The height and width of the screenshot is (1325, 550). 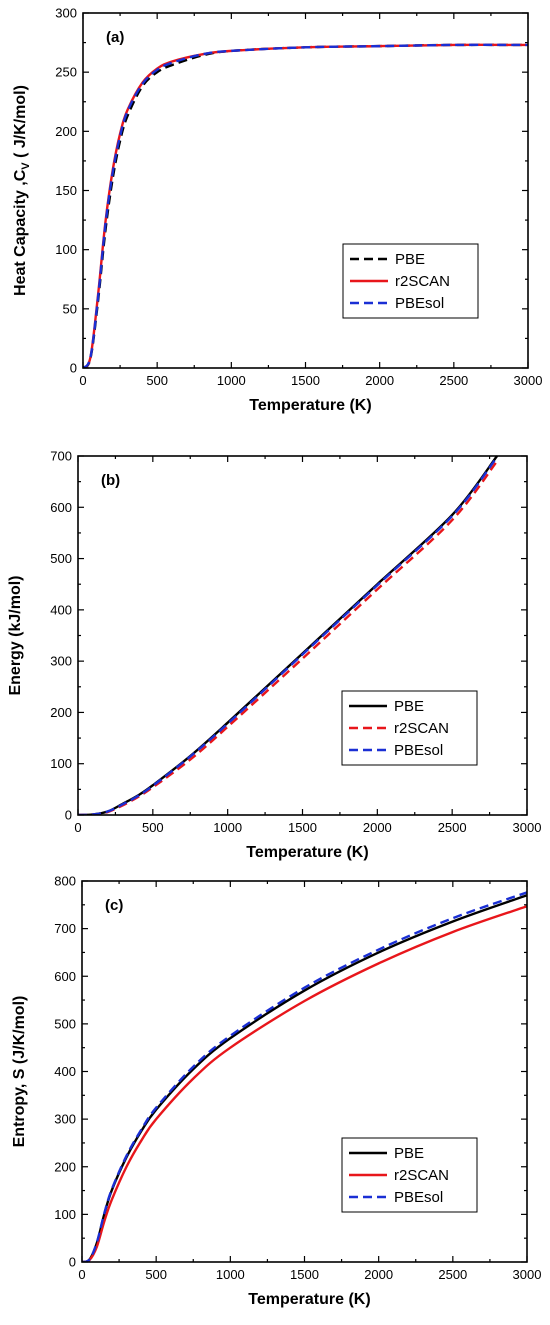 I want to click on y-tick-label: 800, so click(x=65, y=881).